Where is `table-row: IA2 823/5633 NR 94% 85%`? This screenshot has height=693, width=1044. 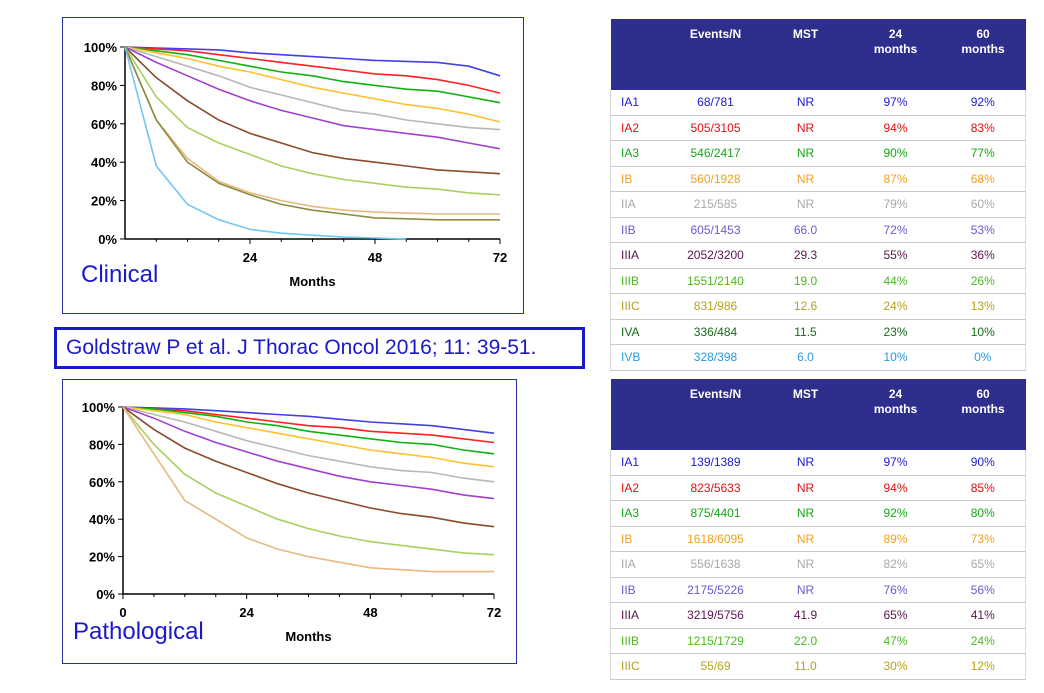
table-row: IA2 823/5633 NR 94% 85% is located at coordinates (818, 488).